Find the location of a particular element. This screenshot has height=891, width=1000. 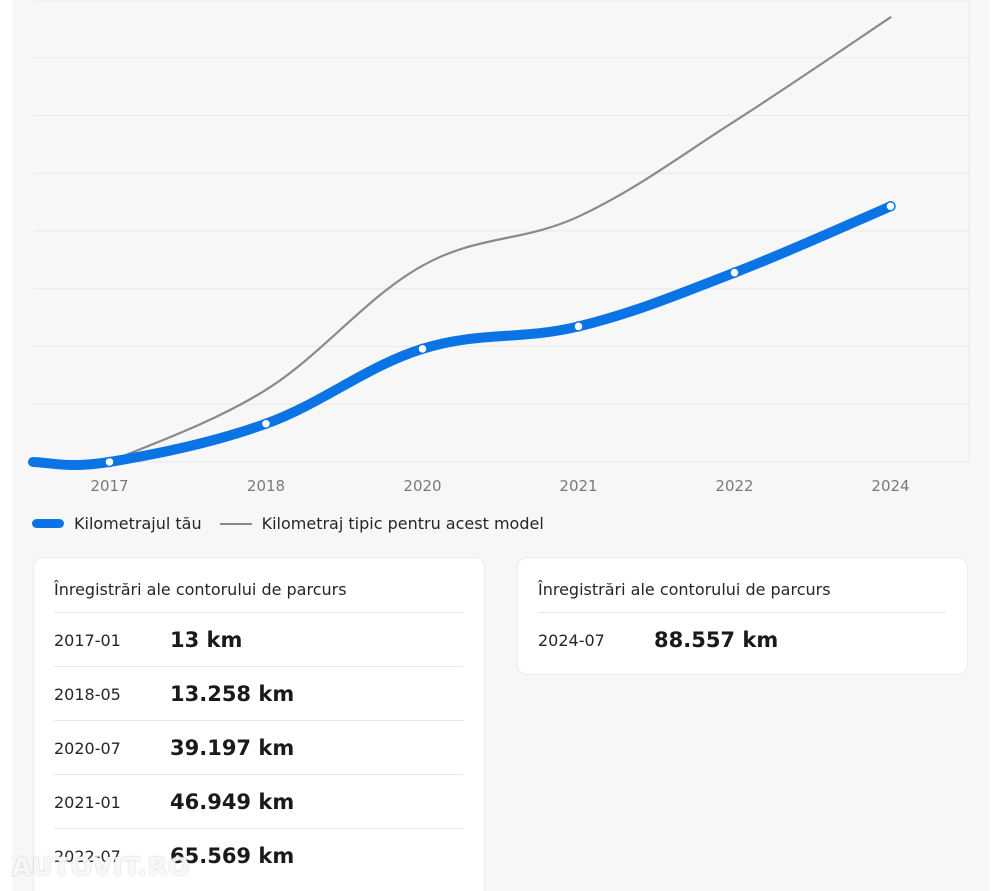

record-row: 2021-01 46.949 km is located at coordinates (258, 801).